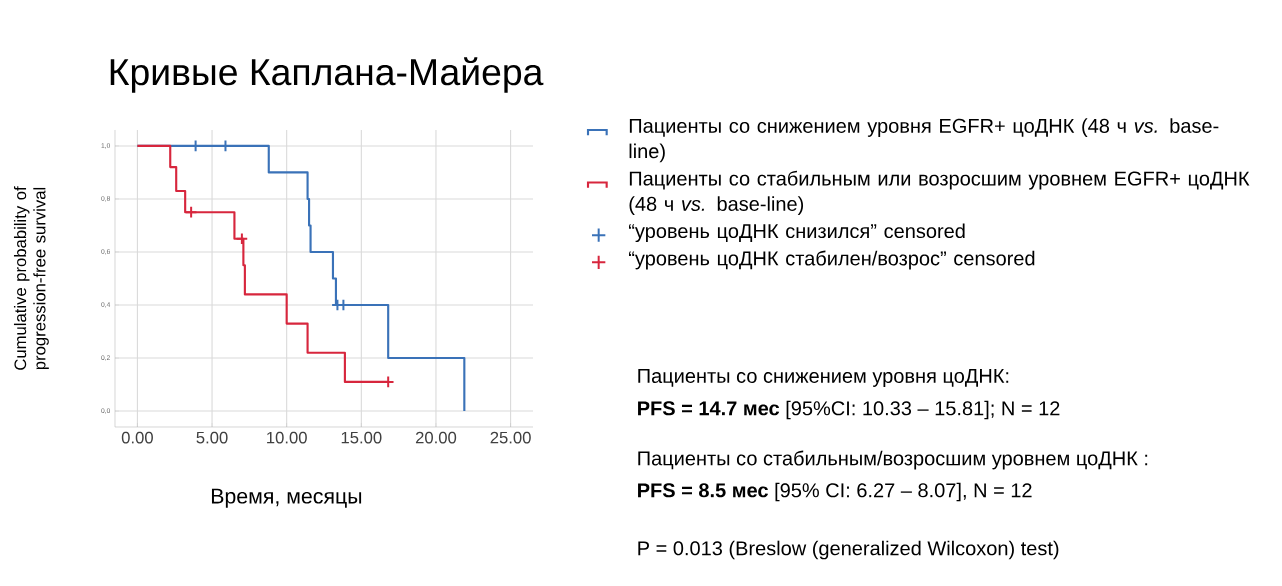 The image size is (1282, 586). I want to click on x-tick-label: 10.00, so click(287, 437).